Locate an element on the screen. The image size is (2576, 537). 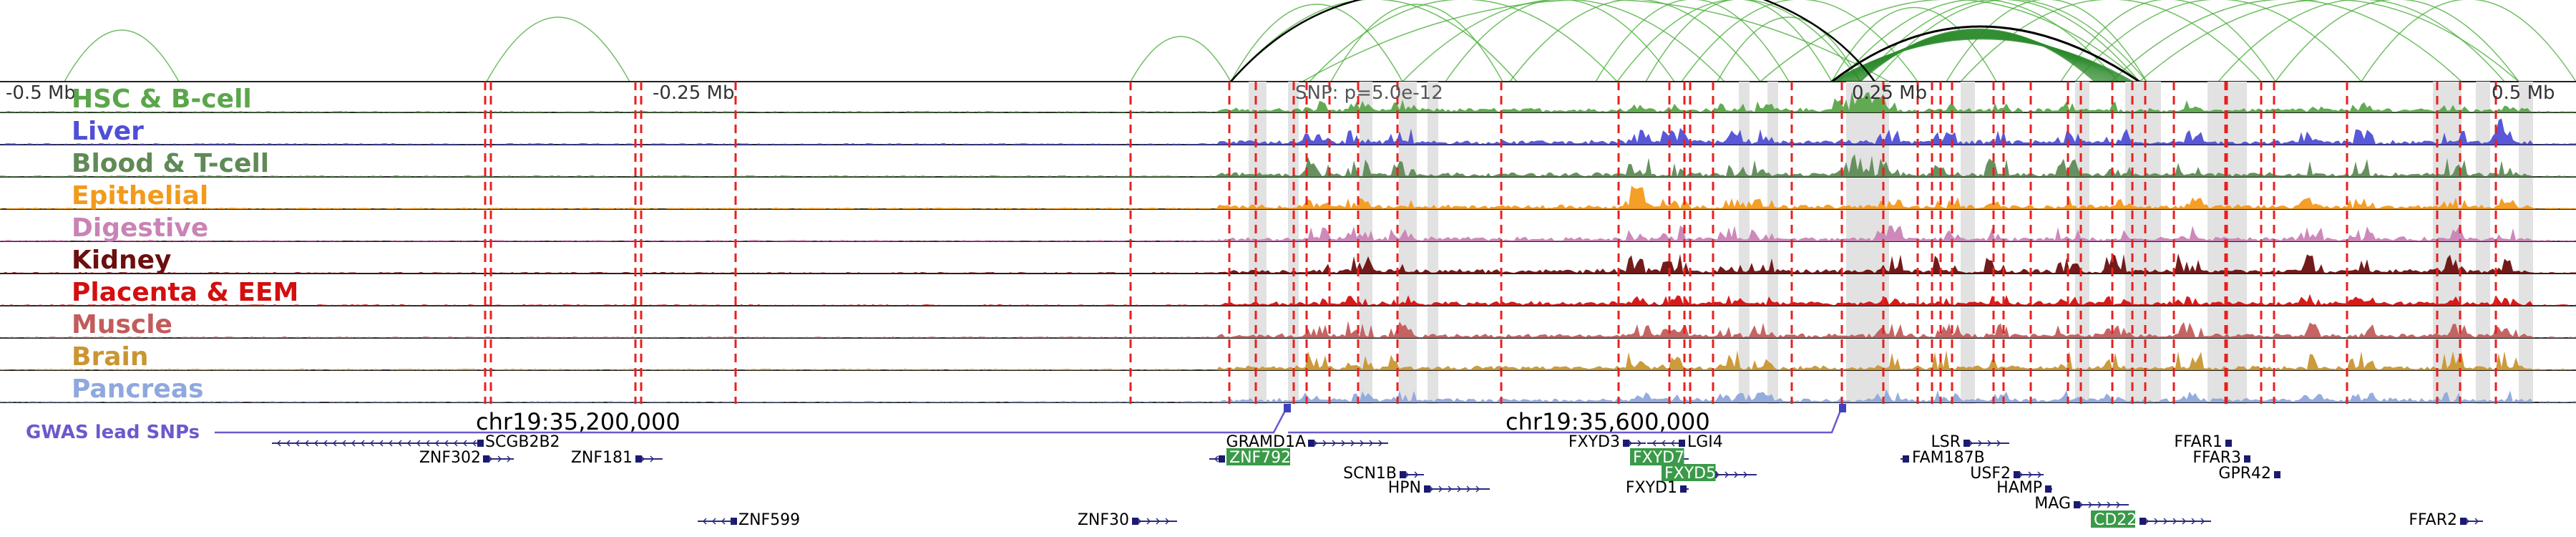
gene-znf30: ZNF30 is located at coordinates (1127, 520).